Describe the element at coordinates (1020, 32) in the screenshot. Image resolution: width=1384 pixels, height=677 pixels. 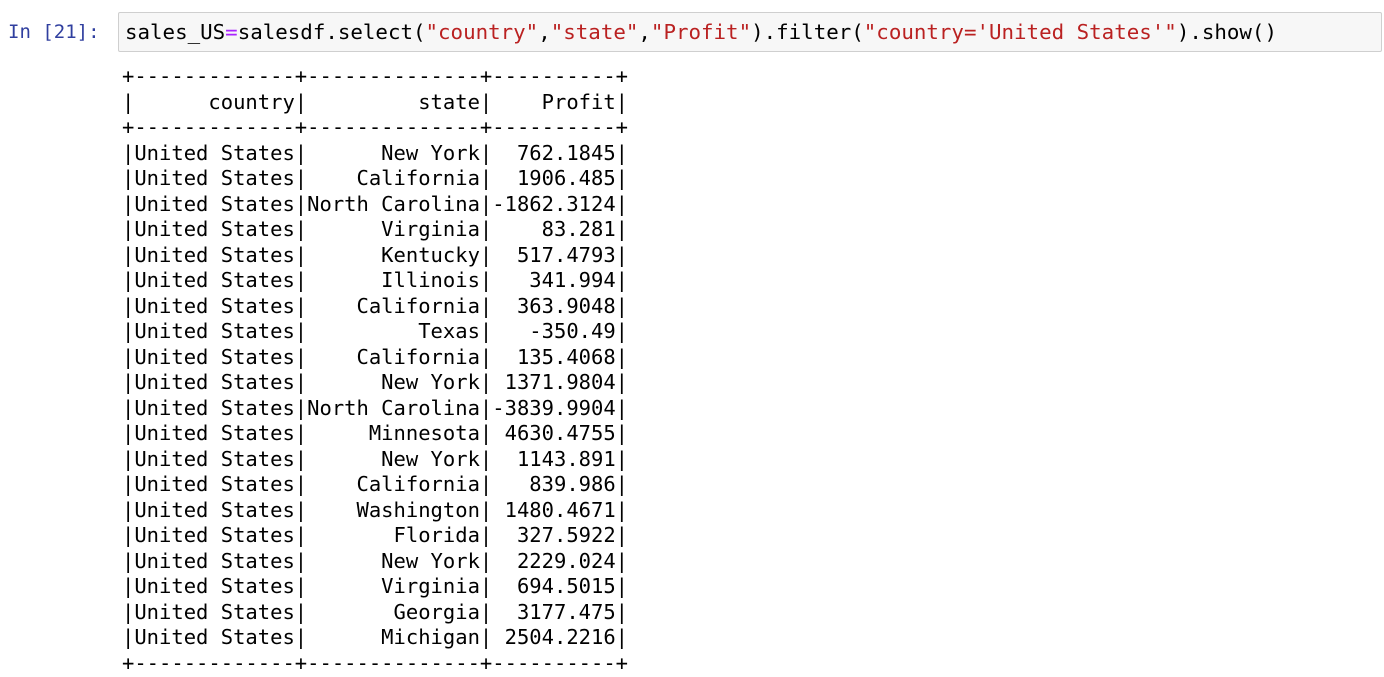
I see `code-token: "country='United States'"` at that location.